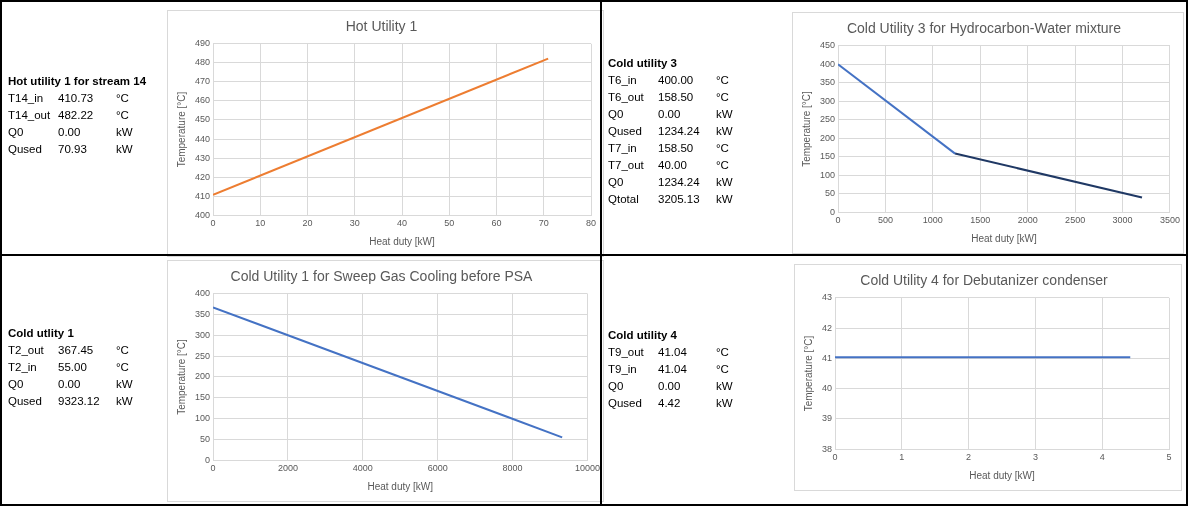  What do you see at coordinates (984, 28) in the screenshot?
I see `chart-title: Cold Utility 3 for Hydrocarbon-Water mixture` at bounding box center [984, 28].